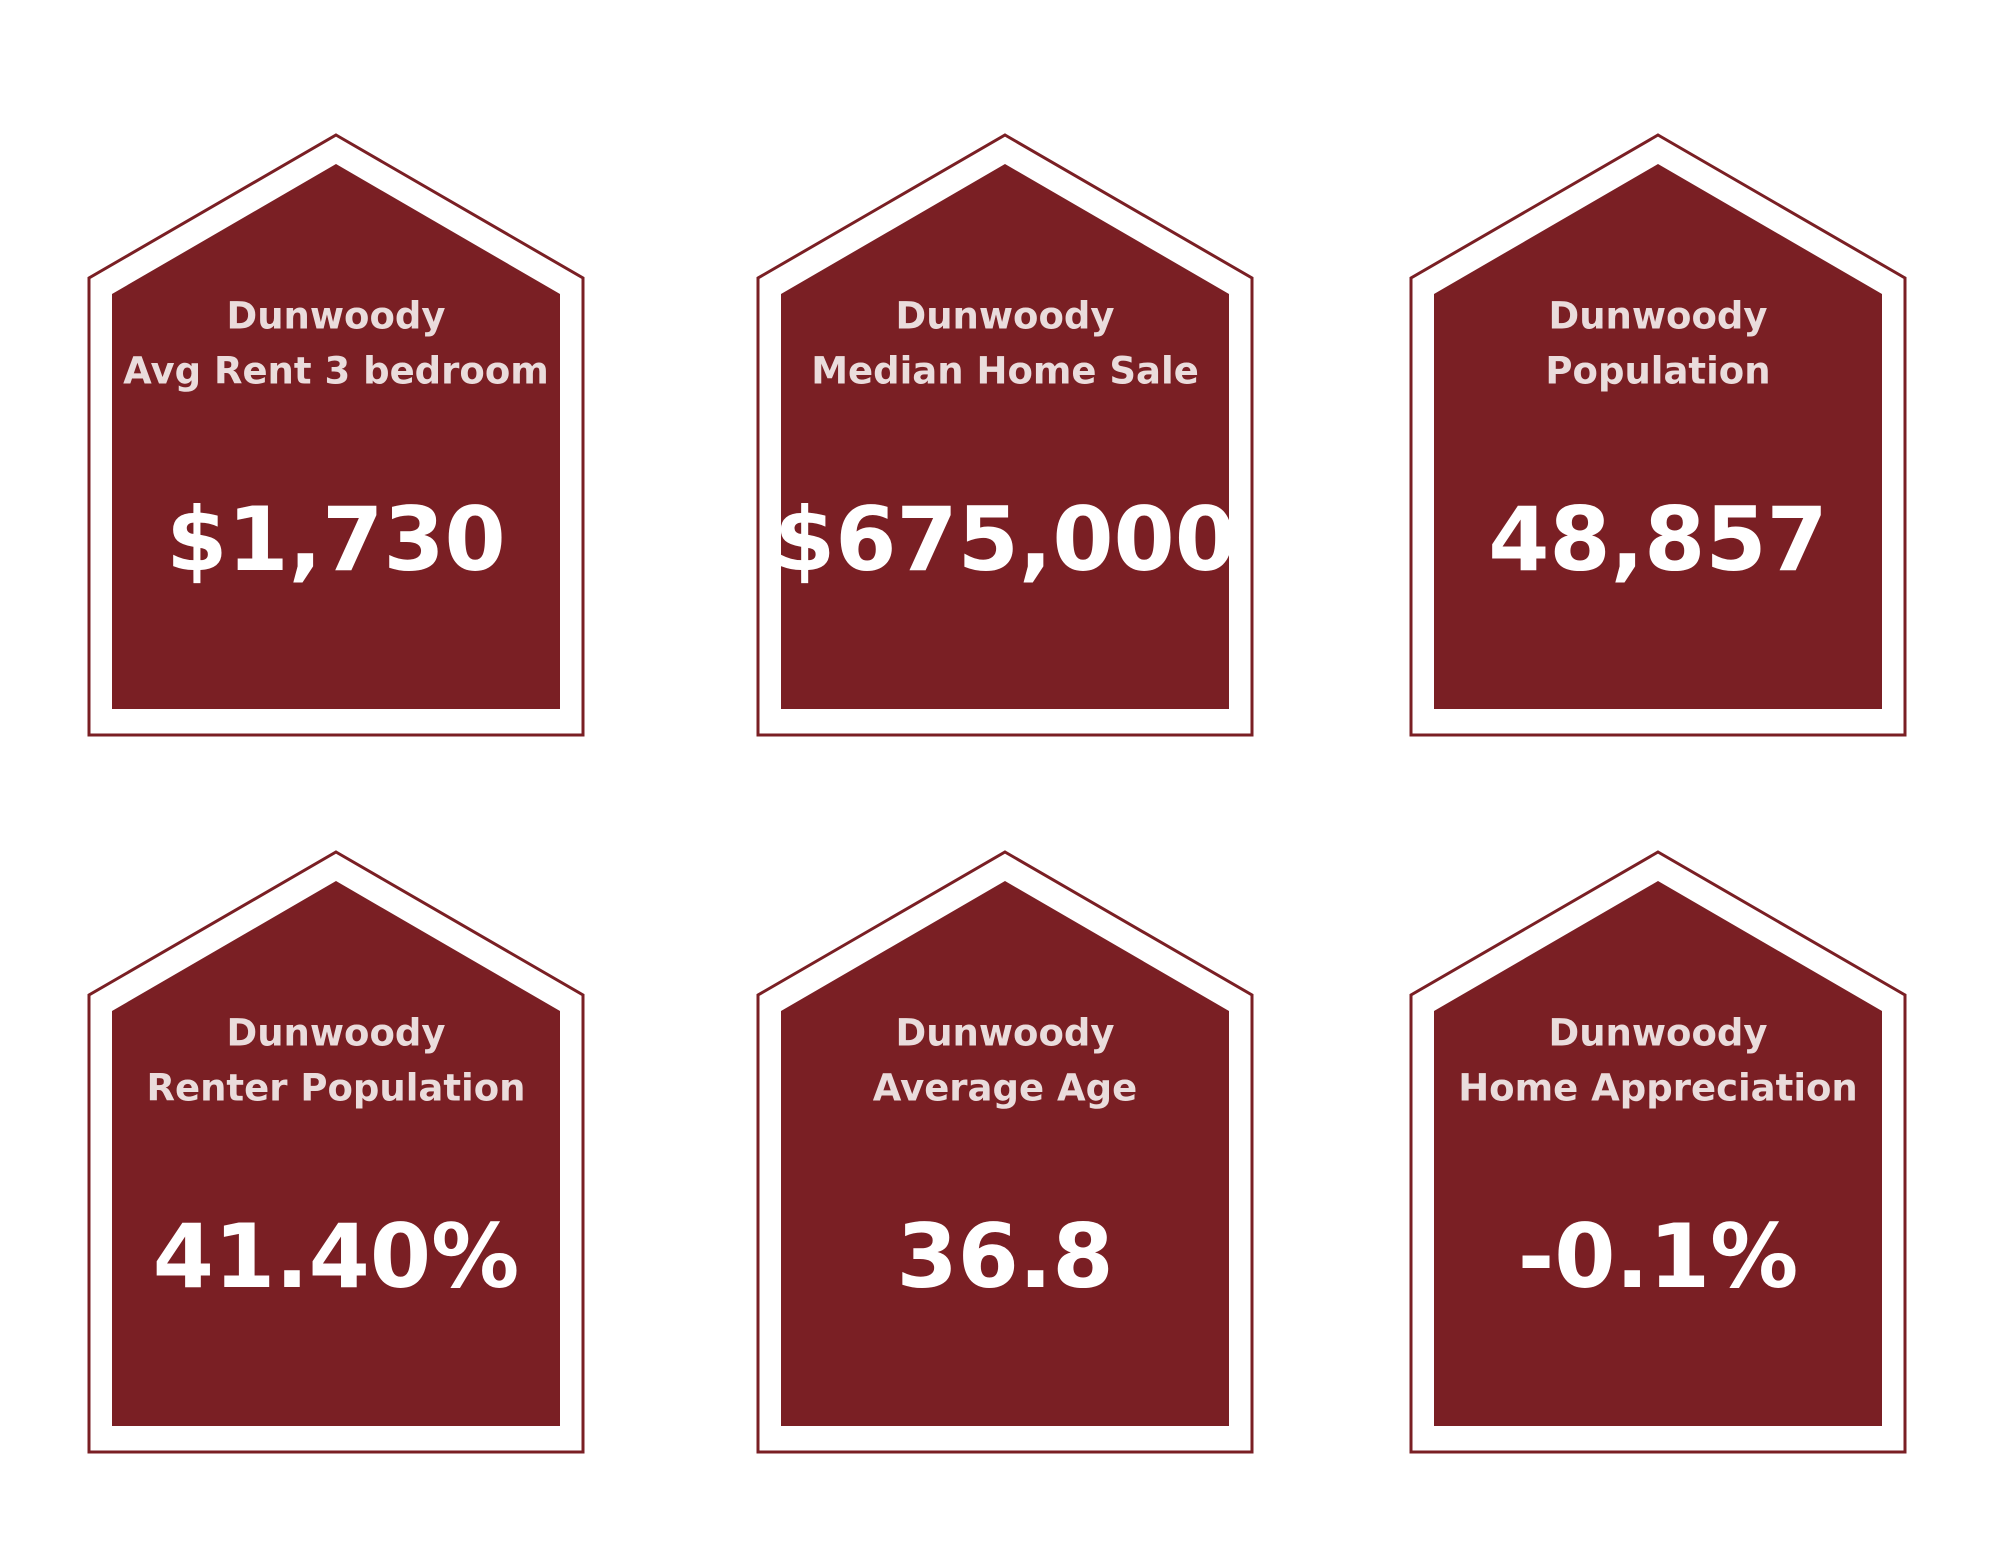 The image size is (2000, 1545). What do you see at coordinates (336, 1088) in the screenshot?
I see `card-label: Renter Population` at bounding box center [336, 1088].